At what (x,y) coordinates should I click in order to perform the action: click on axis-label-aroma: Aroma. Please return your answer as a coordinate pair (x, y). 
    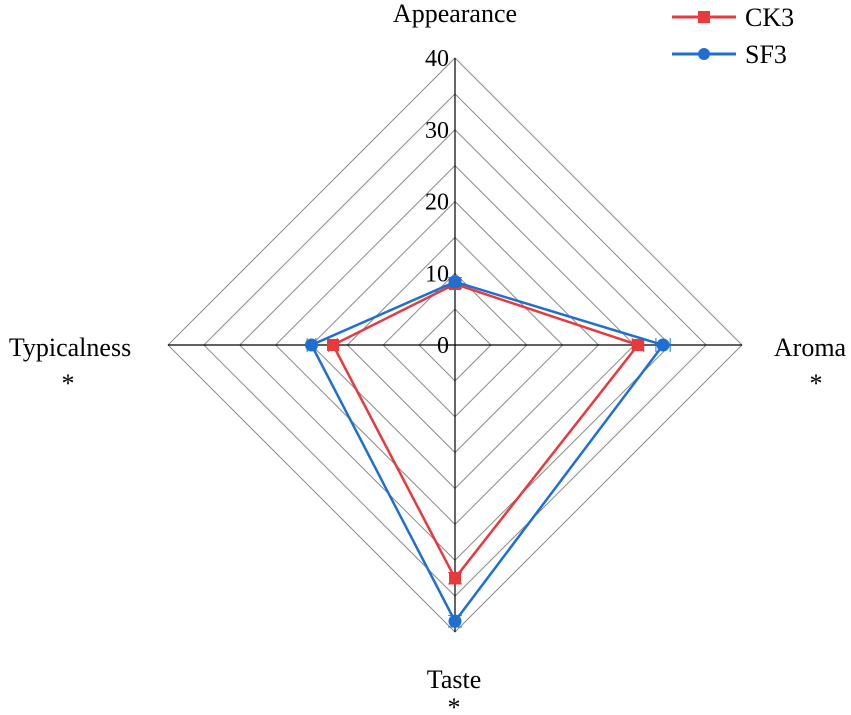
    Looking at the image, I should click on (810, 347).